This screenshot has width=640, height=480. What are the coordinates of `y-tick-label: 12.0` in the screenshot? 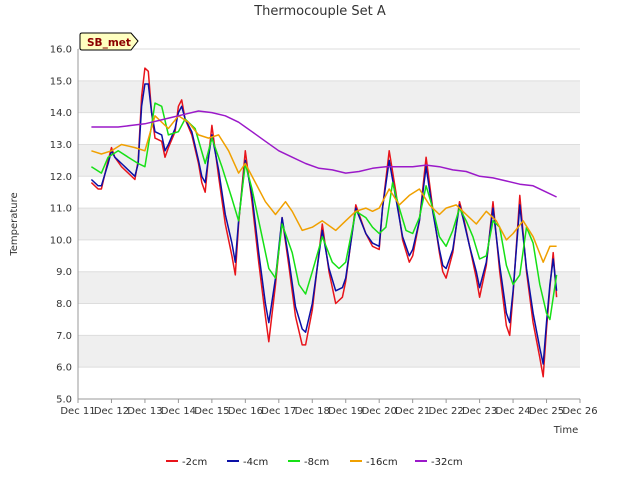 It's located at (61, 177).